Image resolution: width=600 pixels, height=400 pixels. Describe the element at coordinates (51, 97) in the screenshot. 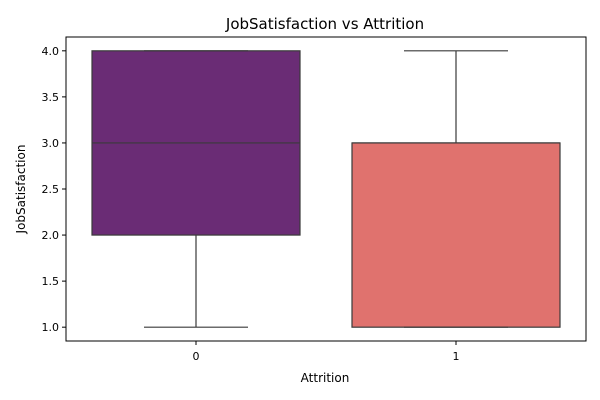

I see `y-tick-label: 3.5` at that location.